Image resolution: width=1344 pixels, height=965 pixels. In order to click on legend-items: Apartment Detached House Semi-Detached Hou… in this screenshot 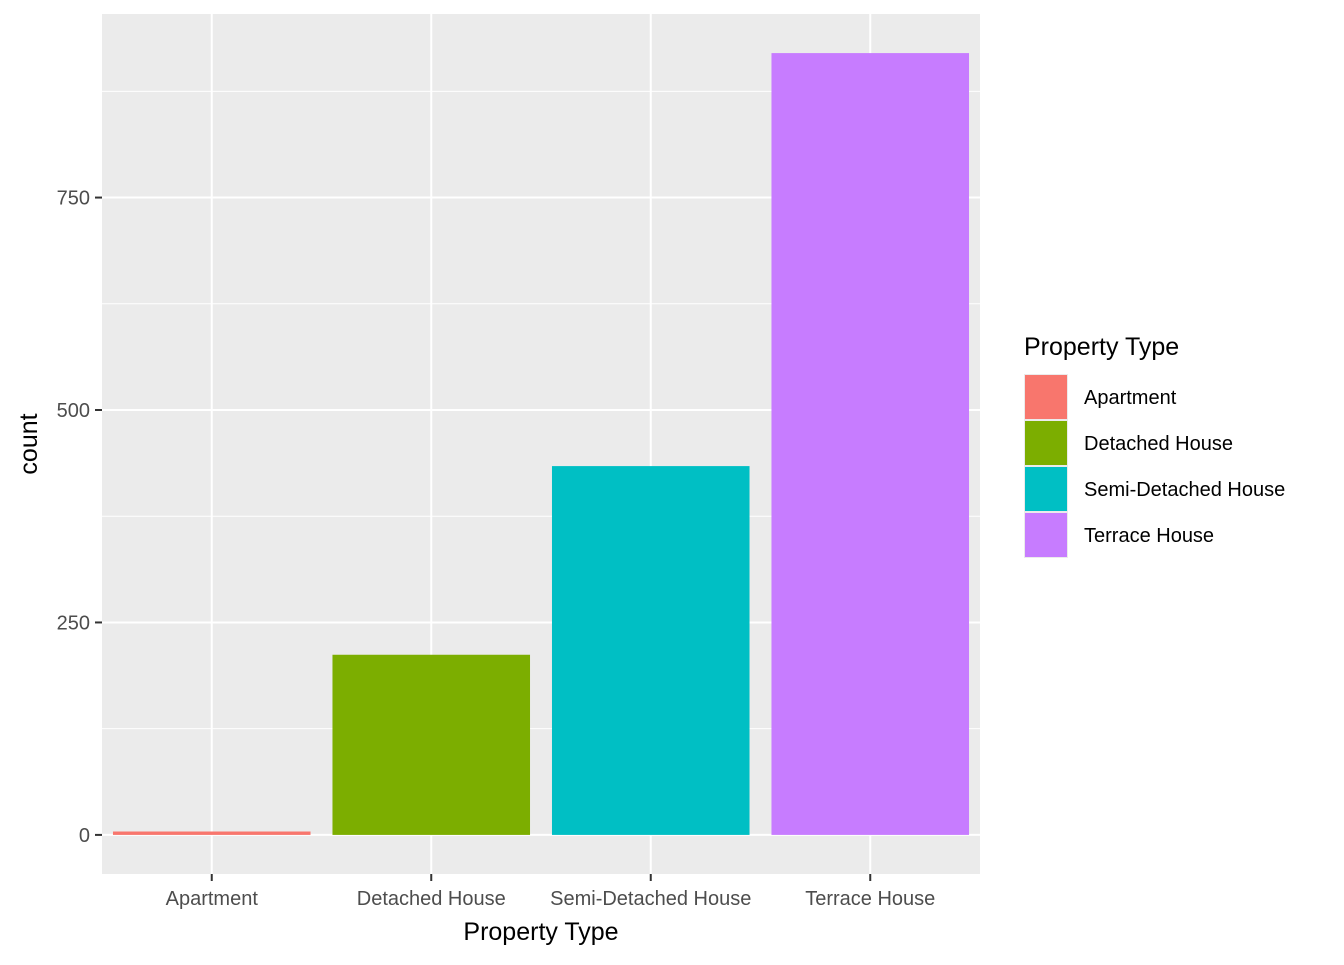, I will do `click(1154, 466)`.